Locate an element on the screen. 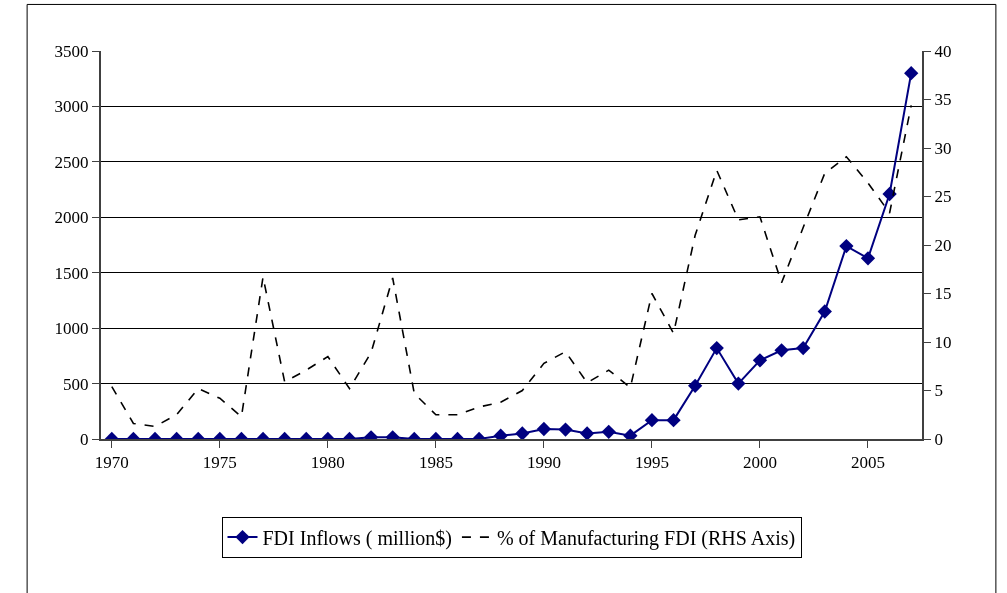 The height and width of the screenshot is (593, 1007). y2-tick-label: 30 is located at coordinates (943, 148).